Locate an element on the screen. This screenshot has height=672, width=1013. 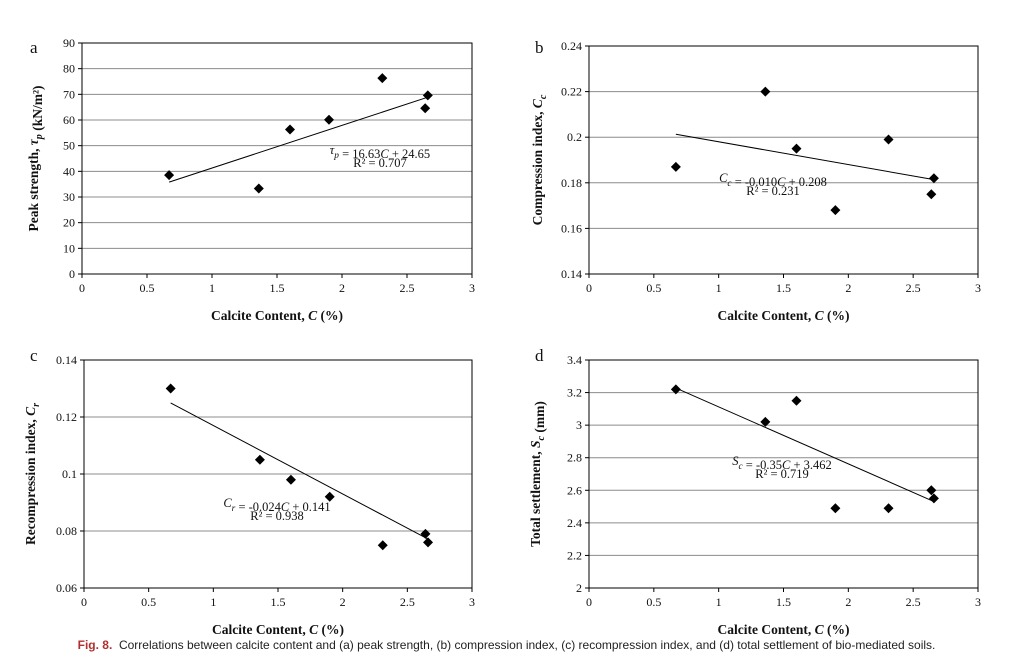
y-axis-label: Compression index, Cc is located at coordinates (539, 159).